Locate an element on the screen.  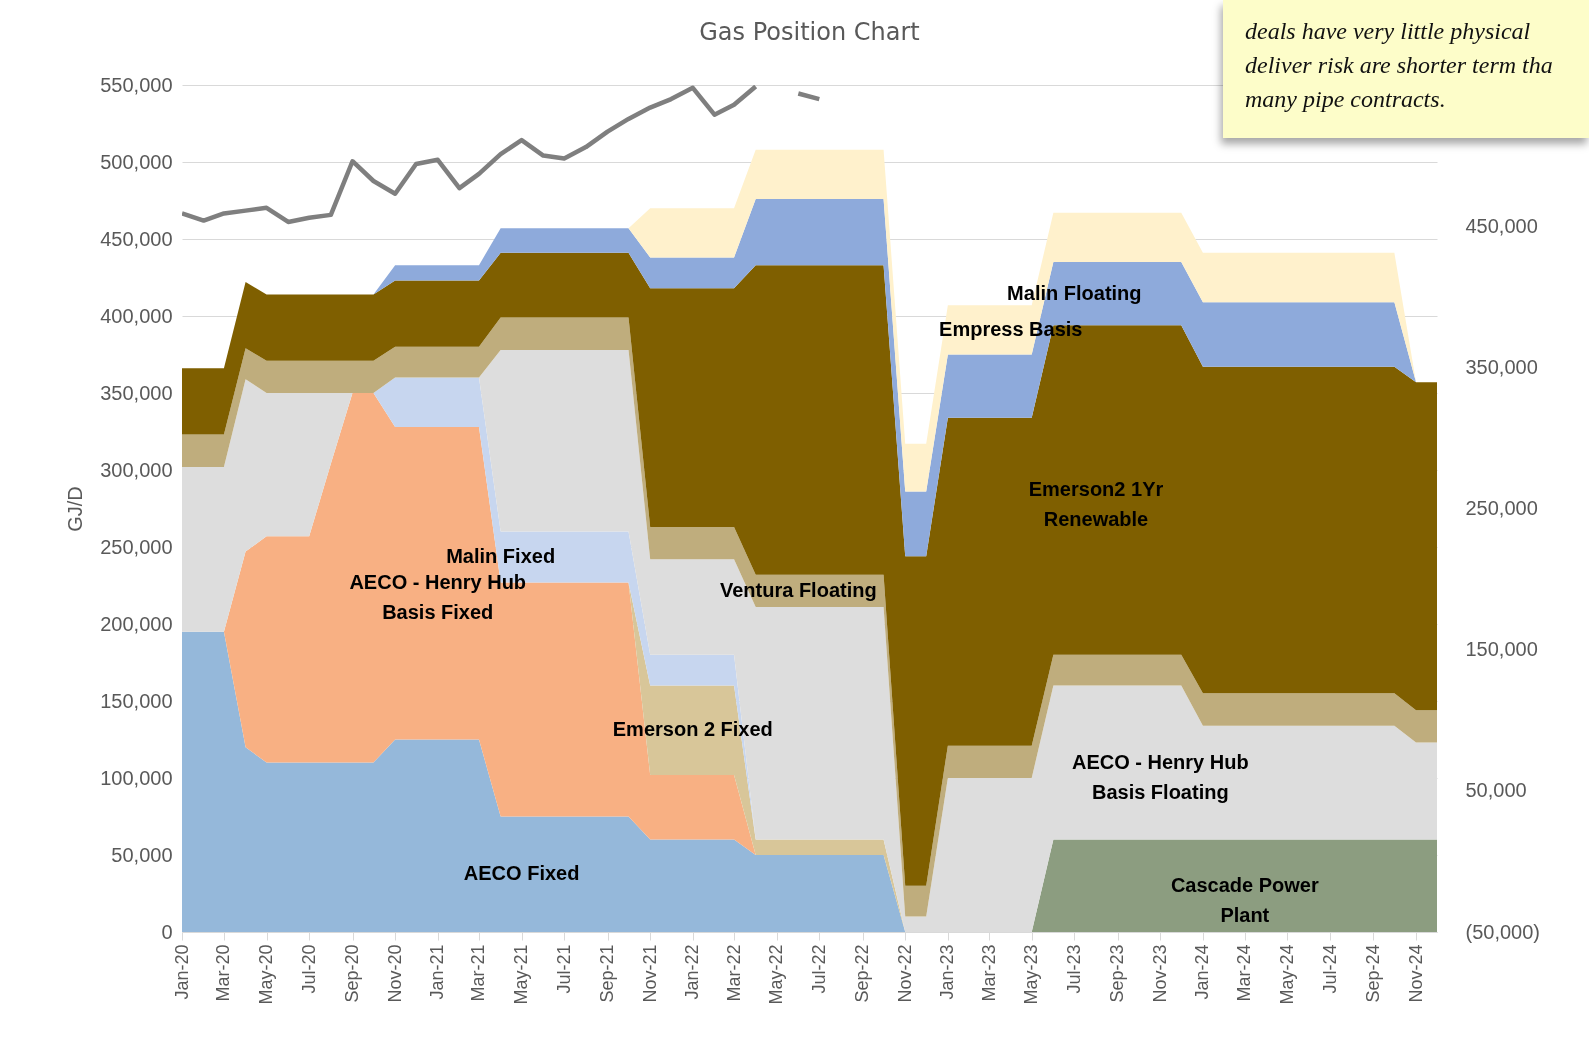
x-tick-label: Sep-20 is located at coordinates (352, 973).